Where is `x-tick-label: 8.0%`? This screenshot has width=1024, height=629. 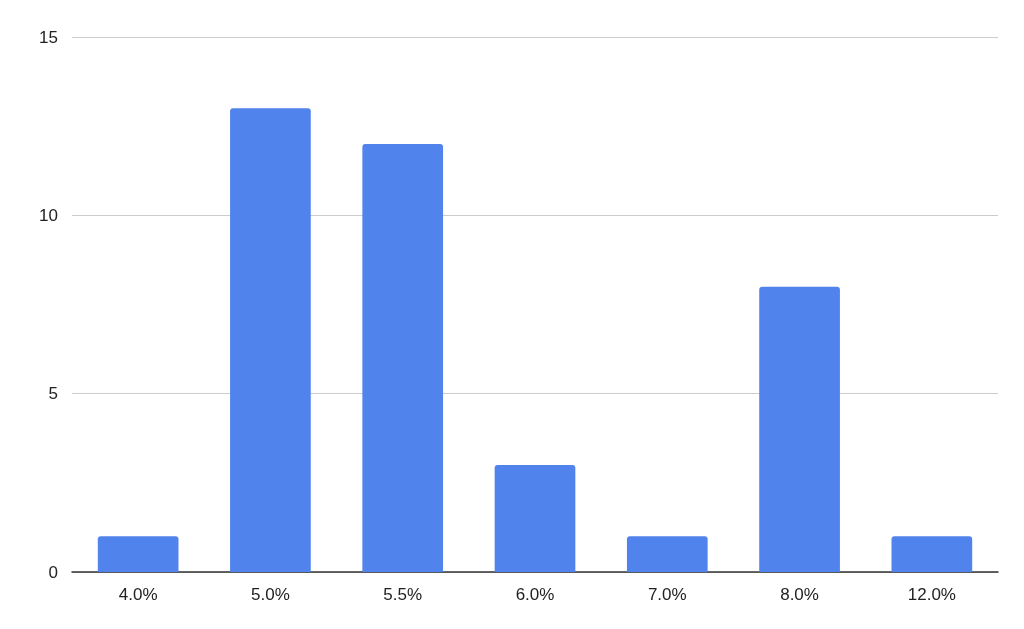 x-tick-label: 8.0% is located at coordinates (799, 594).